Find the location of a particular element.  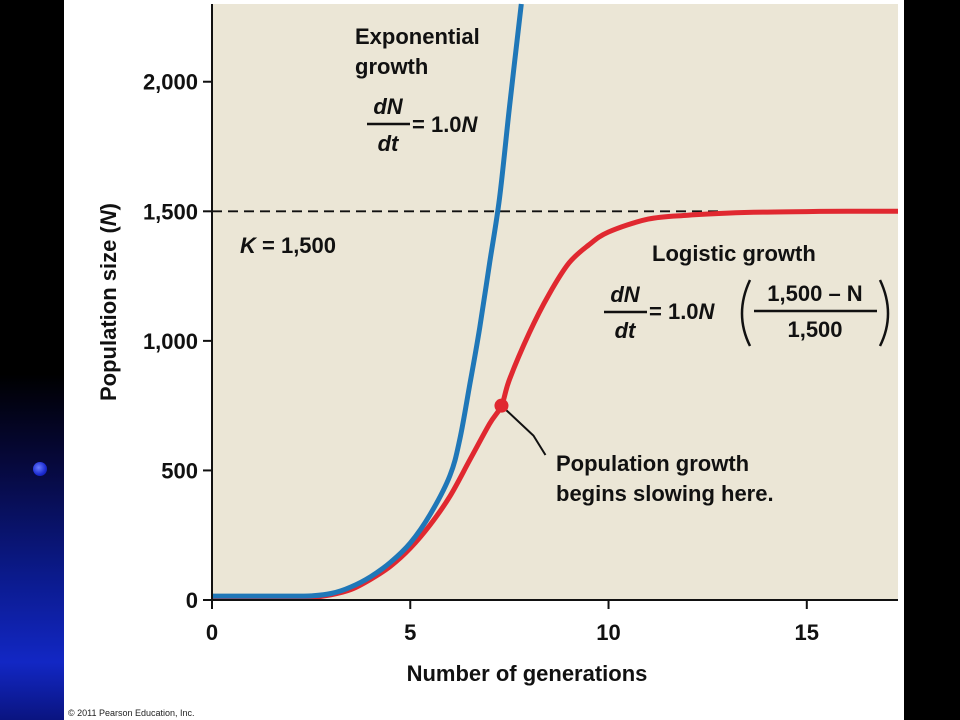

background-bullet-icon is located at coordinates (40, 469).